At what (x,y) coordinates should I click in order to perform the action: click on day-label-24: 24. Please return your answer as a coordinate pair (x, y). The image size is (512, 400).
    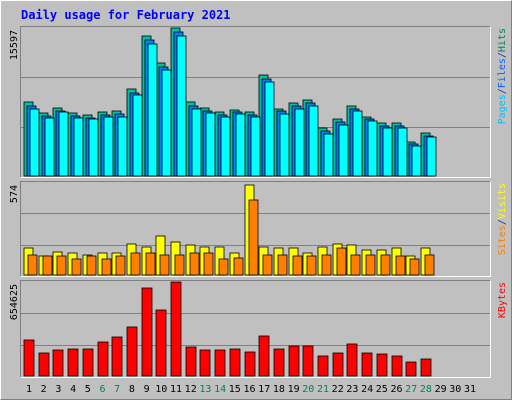
    Looking at the image, I should click on (367, 389).